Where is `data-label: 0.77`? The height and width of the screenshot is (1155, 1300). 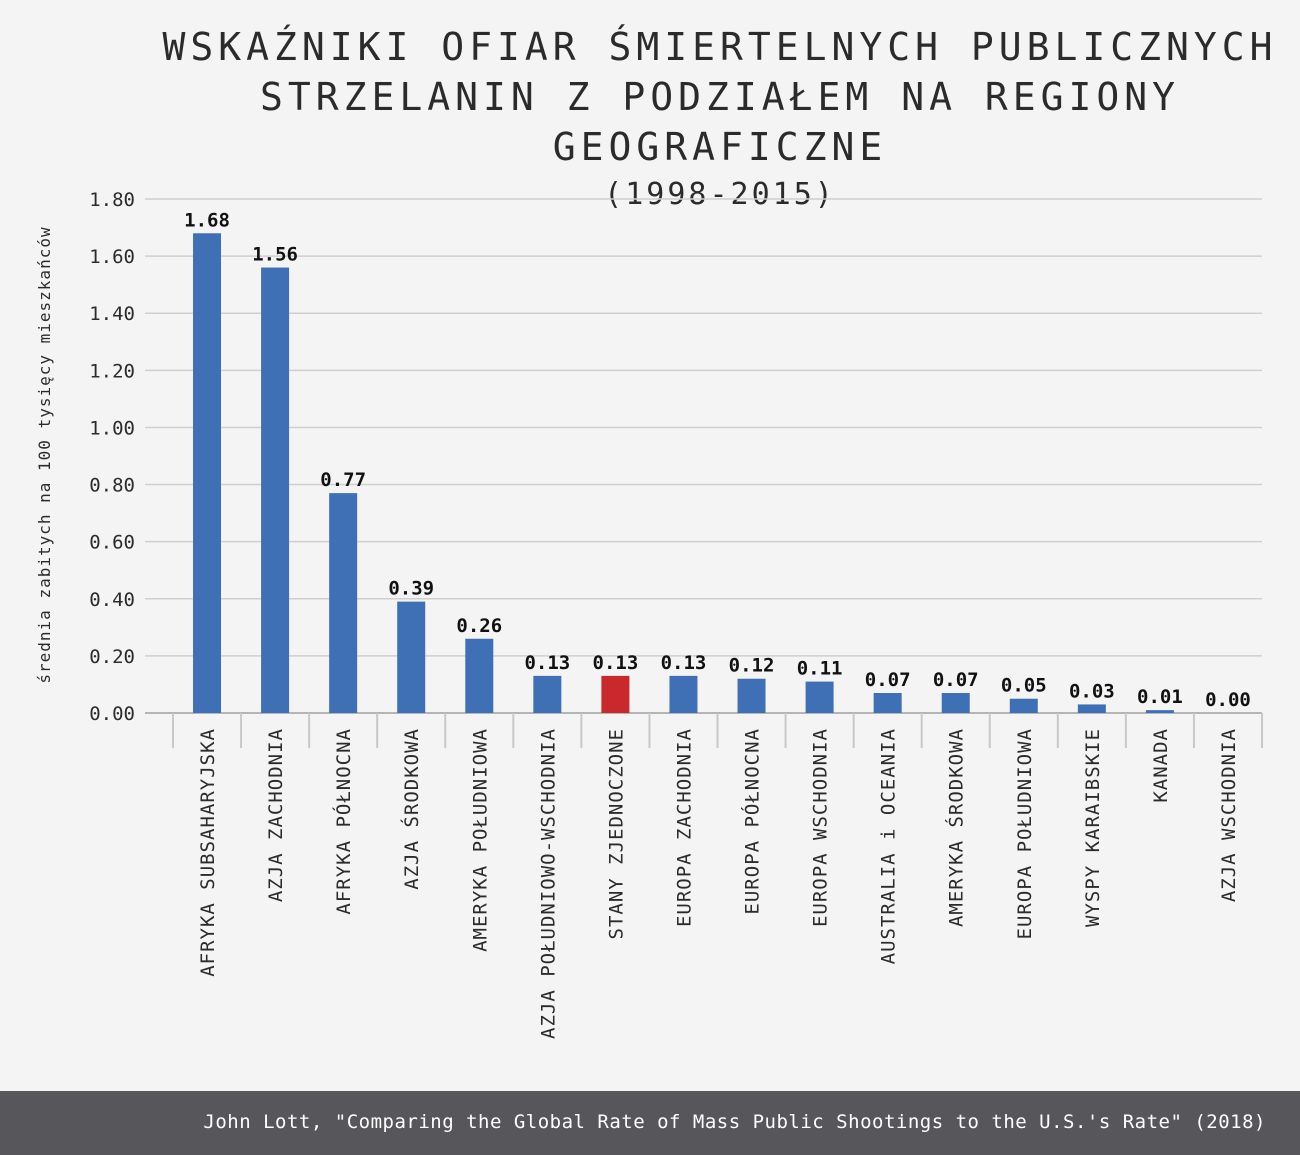 data-label: 0.77 is located at coordinates (343, 480).